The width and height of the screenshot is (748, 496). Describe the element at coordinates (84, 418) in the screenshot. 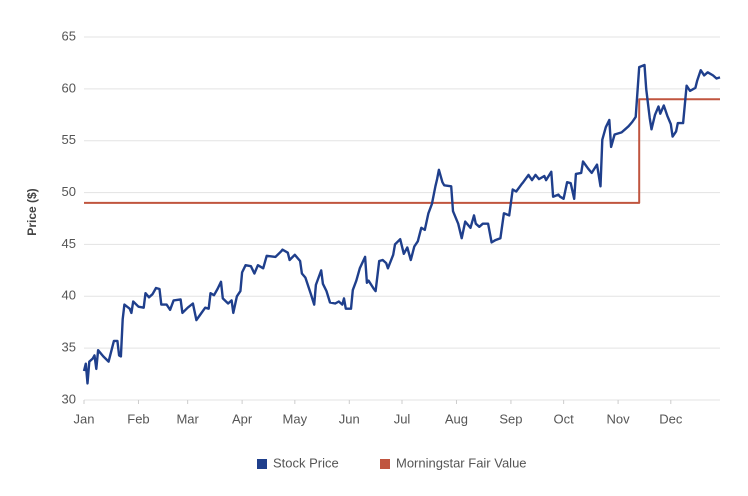

I see `x-tick-label: Jan` at that location.